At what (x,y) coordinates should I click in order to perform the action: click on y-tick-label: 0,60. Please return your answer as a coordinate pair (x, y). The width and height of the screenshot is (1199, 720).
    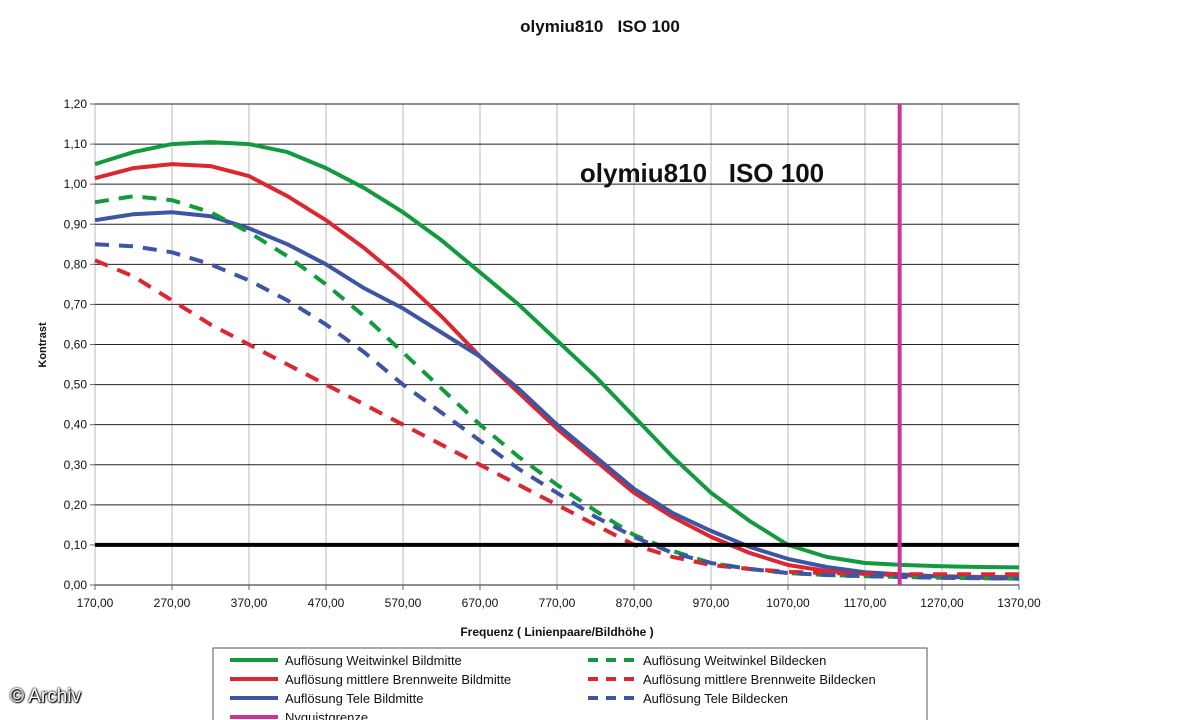
    Looking at the image, I should click on (76, 345).